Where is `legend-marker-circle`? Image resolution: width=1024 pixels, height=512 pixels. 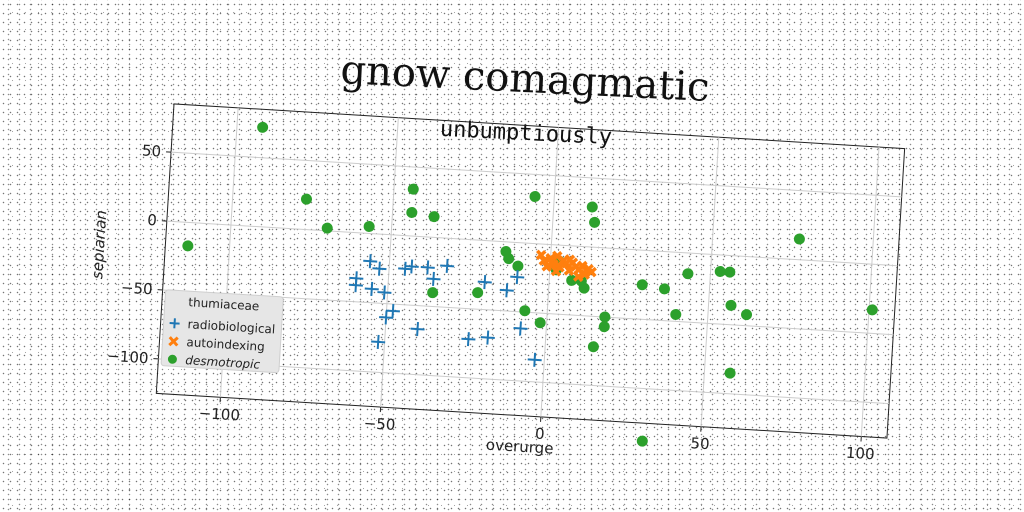 legend-marker-circle is located at coordinates (172, 359).